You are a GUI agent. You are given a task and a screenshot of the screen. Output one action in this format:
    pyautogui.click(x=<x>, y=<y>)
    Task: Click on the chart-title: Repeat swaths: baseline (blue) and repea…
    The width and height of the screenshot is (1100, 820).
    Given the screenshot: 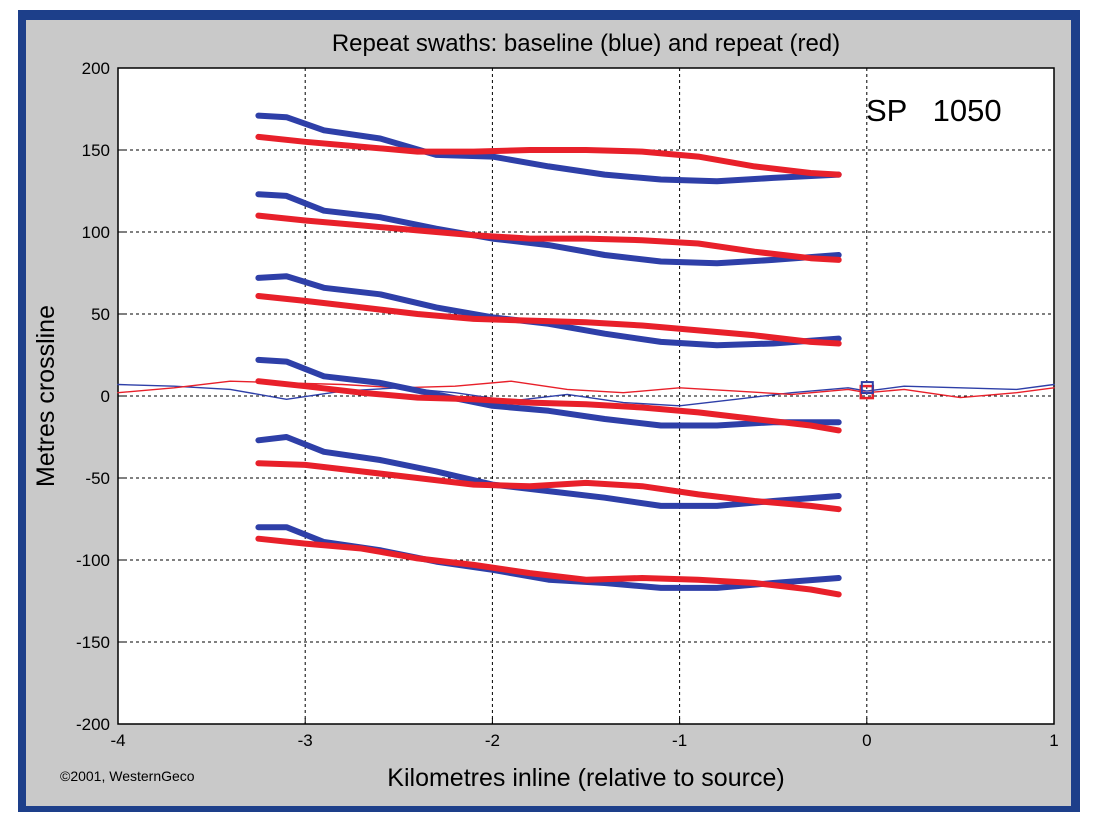 What is the action you would take?
    pyautogui.click(x=586, y=43)
    